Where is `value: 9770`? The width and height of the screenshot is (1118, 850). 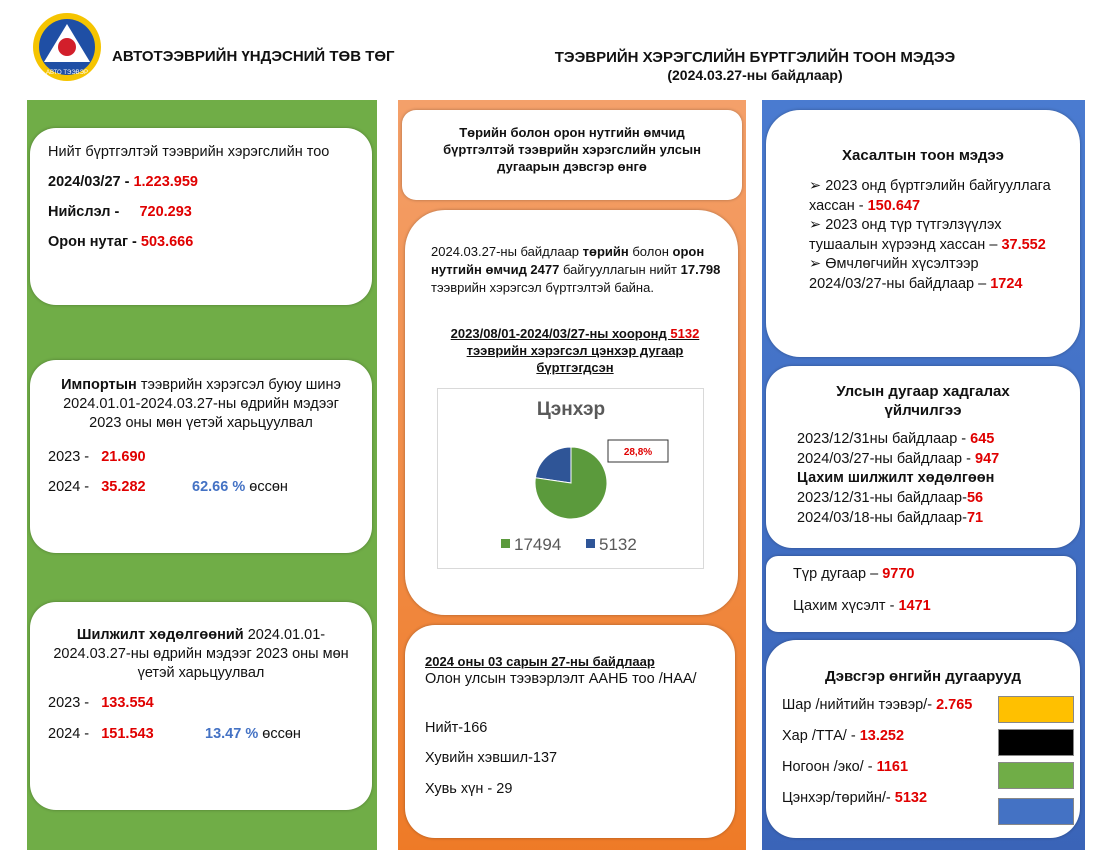
value: 9770 is located at coordinates (898, 574).